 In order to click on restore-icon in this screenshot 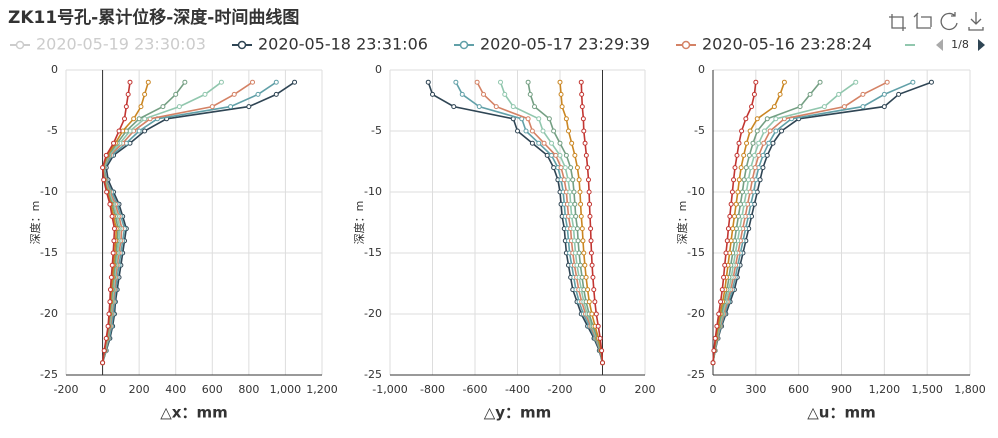, I will do `click(949, 21)`.